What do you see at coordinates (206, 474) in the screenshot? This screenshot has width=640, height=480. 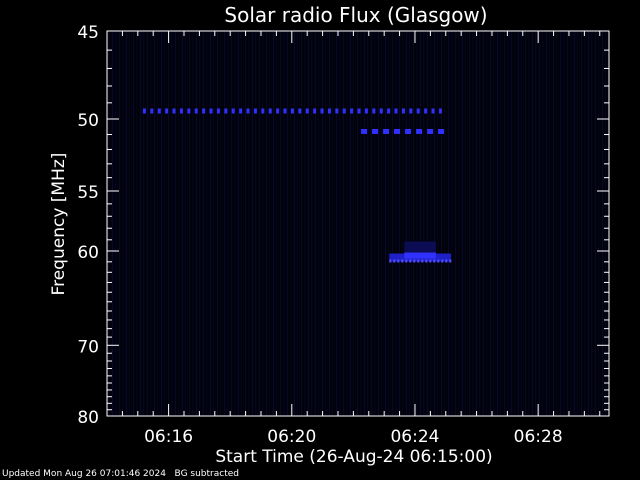 I see `footer-note: BG subtracted` at bounding box center [206, 474].